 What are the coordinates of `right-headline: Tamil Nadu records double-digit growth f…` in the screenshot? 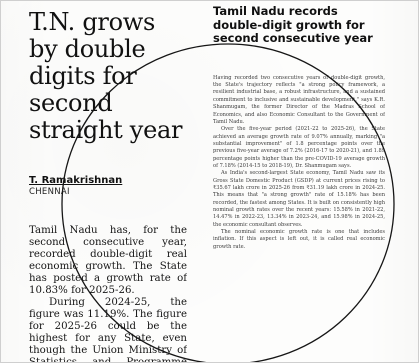 It's located at (293, 25).